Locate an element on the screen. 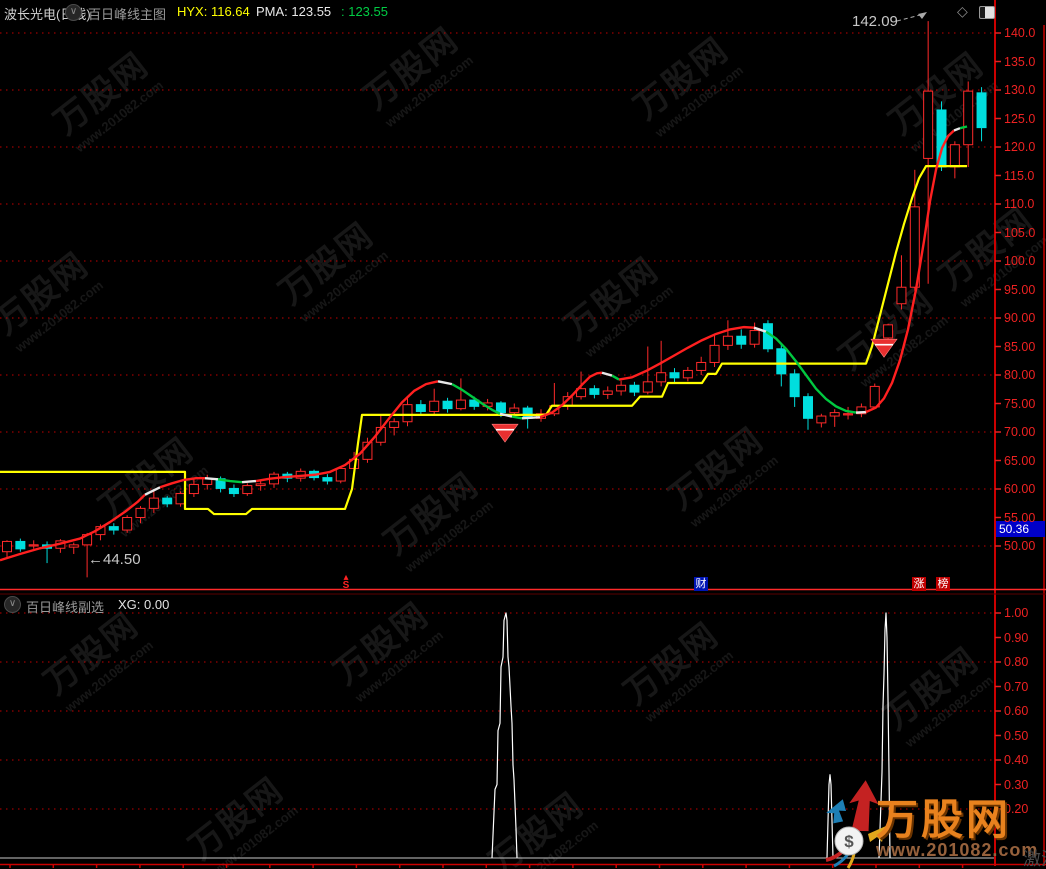 The height and width of the screenshot is (869, 1046). collapse-sub-icon: ∨ is located at coordinates (12, 604).